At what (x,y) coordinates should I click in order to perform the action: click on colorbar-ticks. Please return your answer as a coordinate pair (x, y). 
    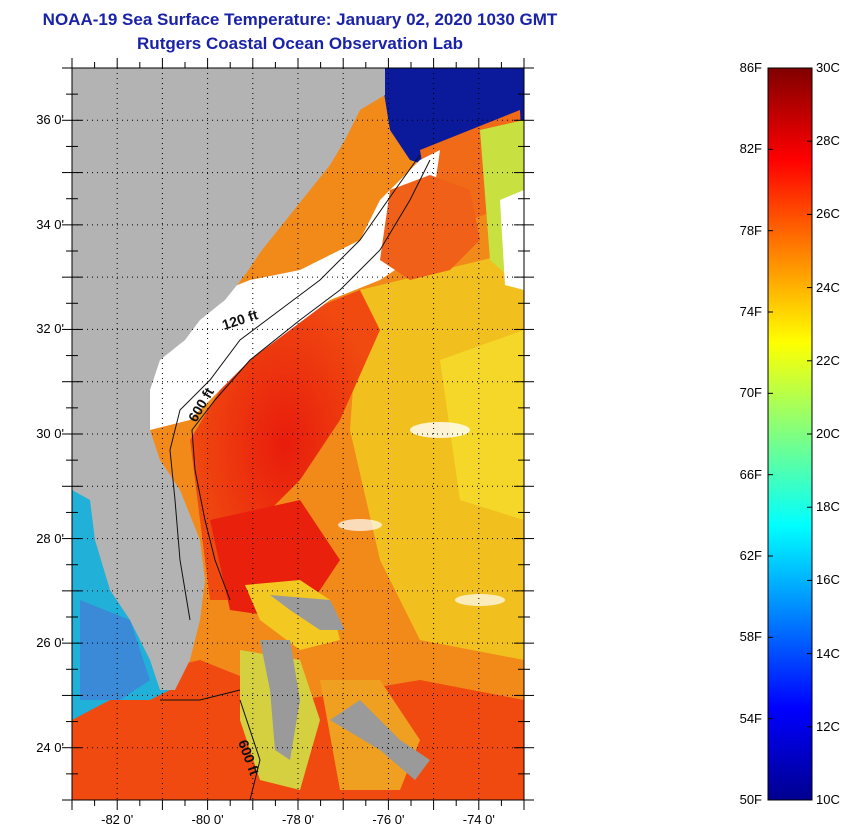
    Looking at the image, I should click on (790, 434).